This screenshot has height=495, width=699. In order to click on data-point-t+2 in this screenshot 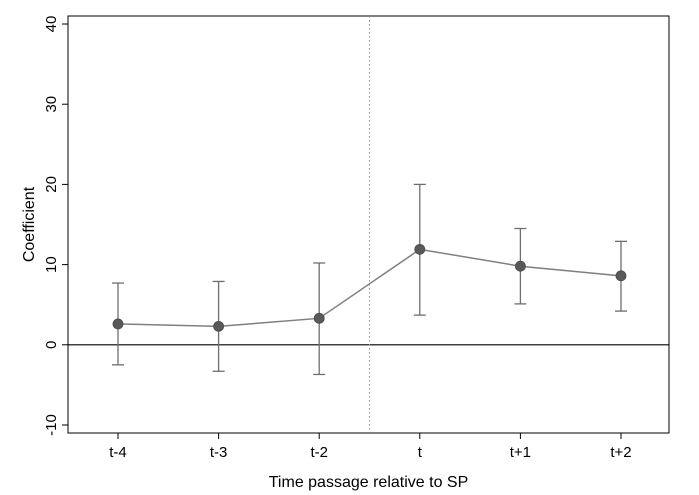, I will do `click(621, 276)`.